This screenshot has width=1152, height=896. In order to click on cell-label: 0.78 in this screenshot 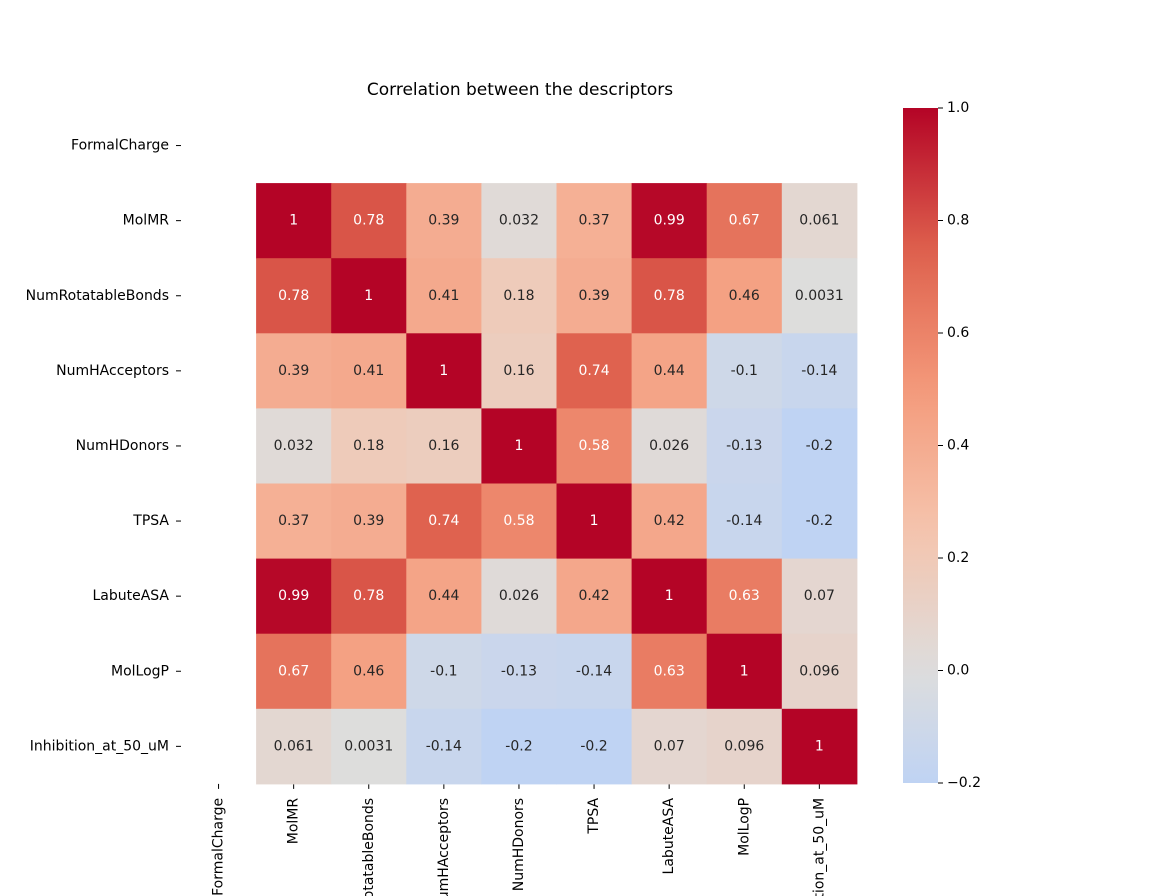, I will do `click(293, 296)`.